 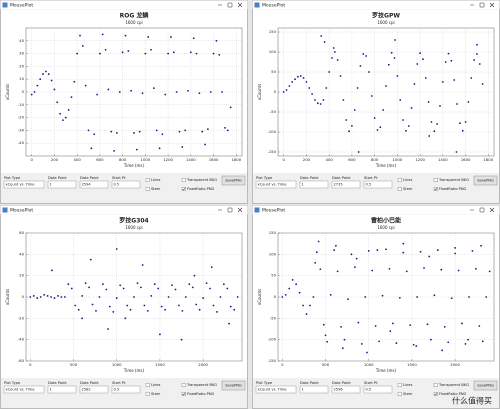 I want to click on y-tick-label: 150, so click(x=273, y=31).